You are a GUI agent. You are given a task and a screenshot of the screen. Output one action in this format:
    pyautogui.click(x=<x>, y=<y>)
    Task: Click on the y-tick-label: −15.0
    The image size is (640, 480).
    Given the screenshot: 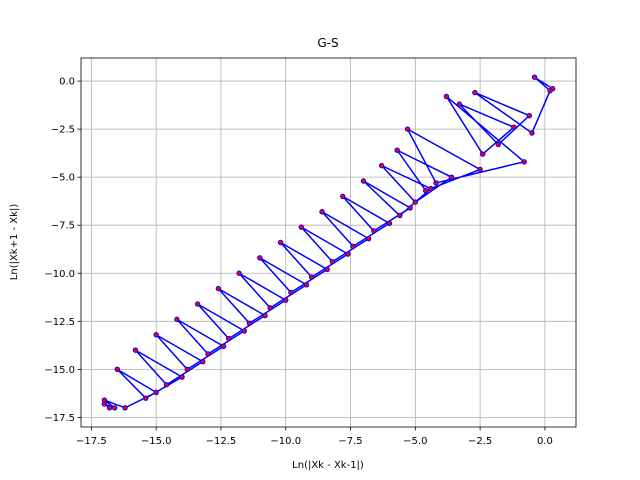 What is the action you would take?
    pyautogui.click(x=59, y=370)
    